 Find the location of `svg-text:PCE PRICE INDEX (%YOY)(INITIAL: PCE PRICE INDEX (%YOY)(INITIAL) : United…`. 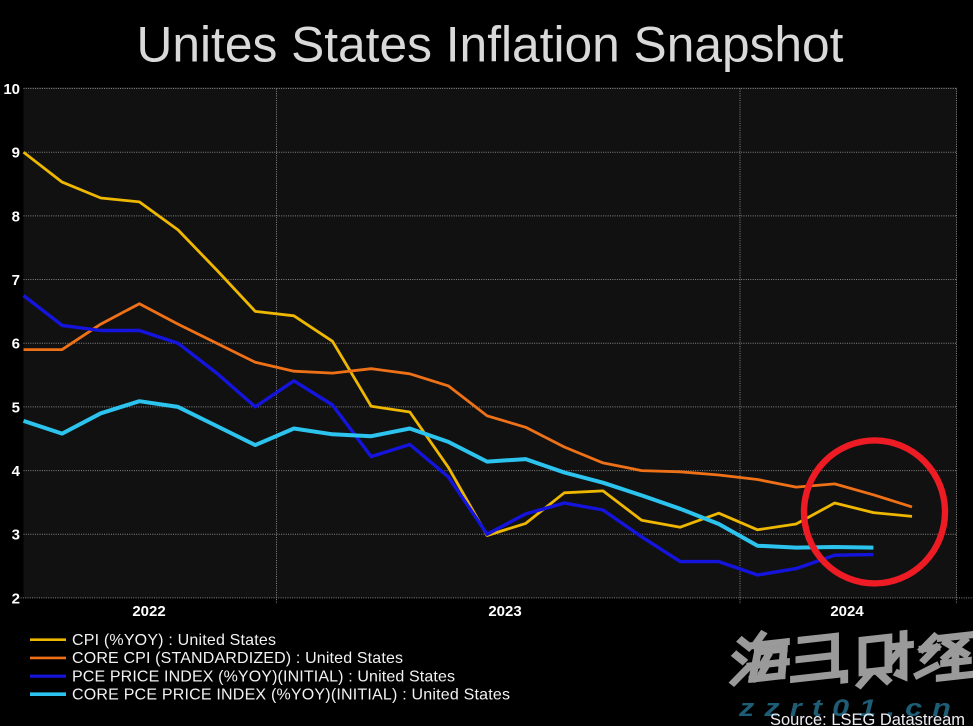

svg-text:PCE PRICE INDEX (%YOY)(INITIAL: PCE PRICE INDEX (%YOY)(INITIAL) : United… is located at coordinates (263, 677).